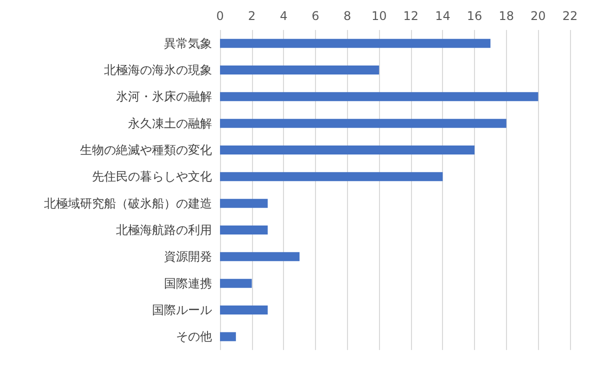 The image size is (600, 368). Describe the element at coordinates (188, 257) in the screenshot. I see `y-tick-label: 資源開発` at that location.